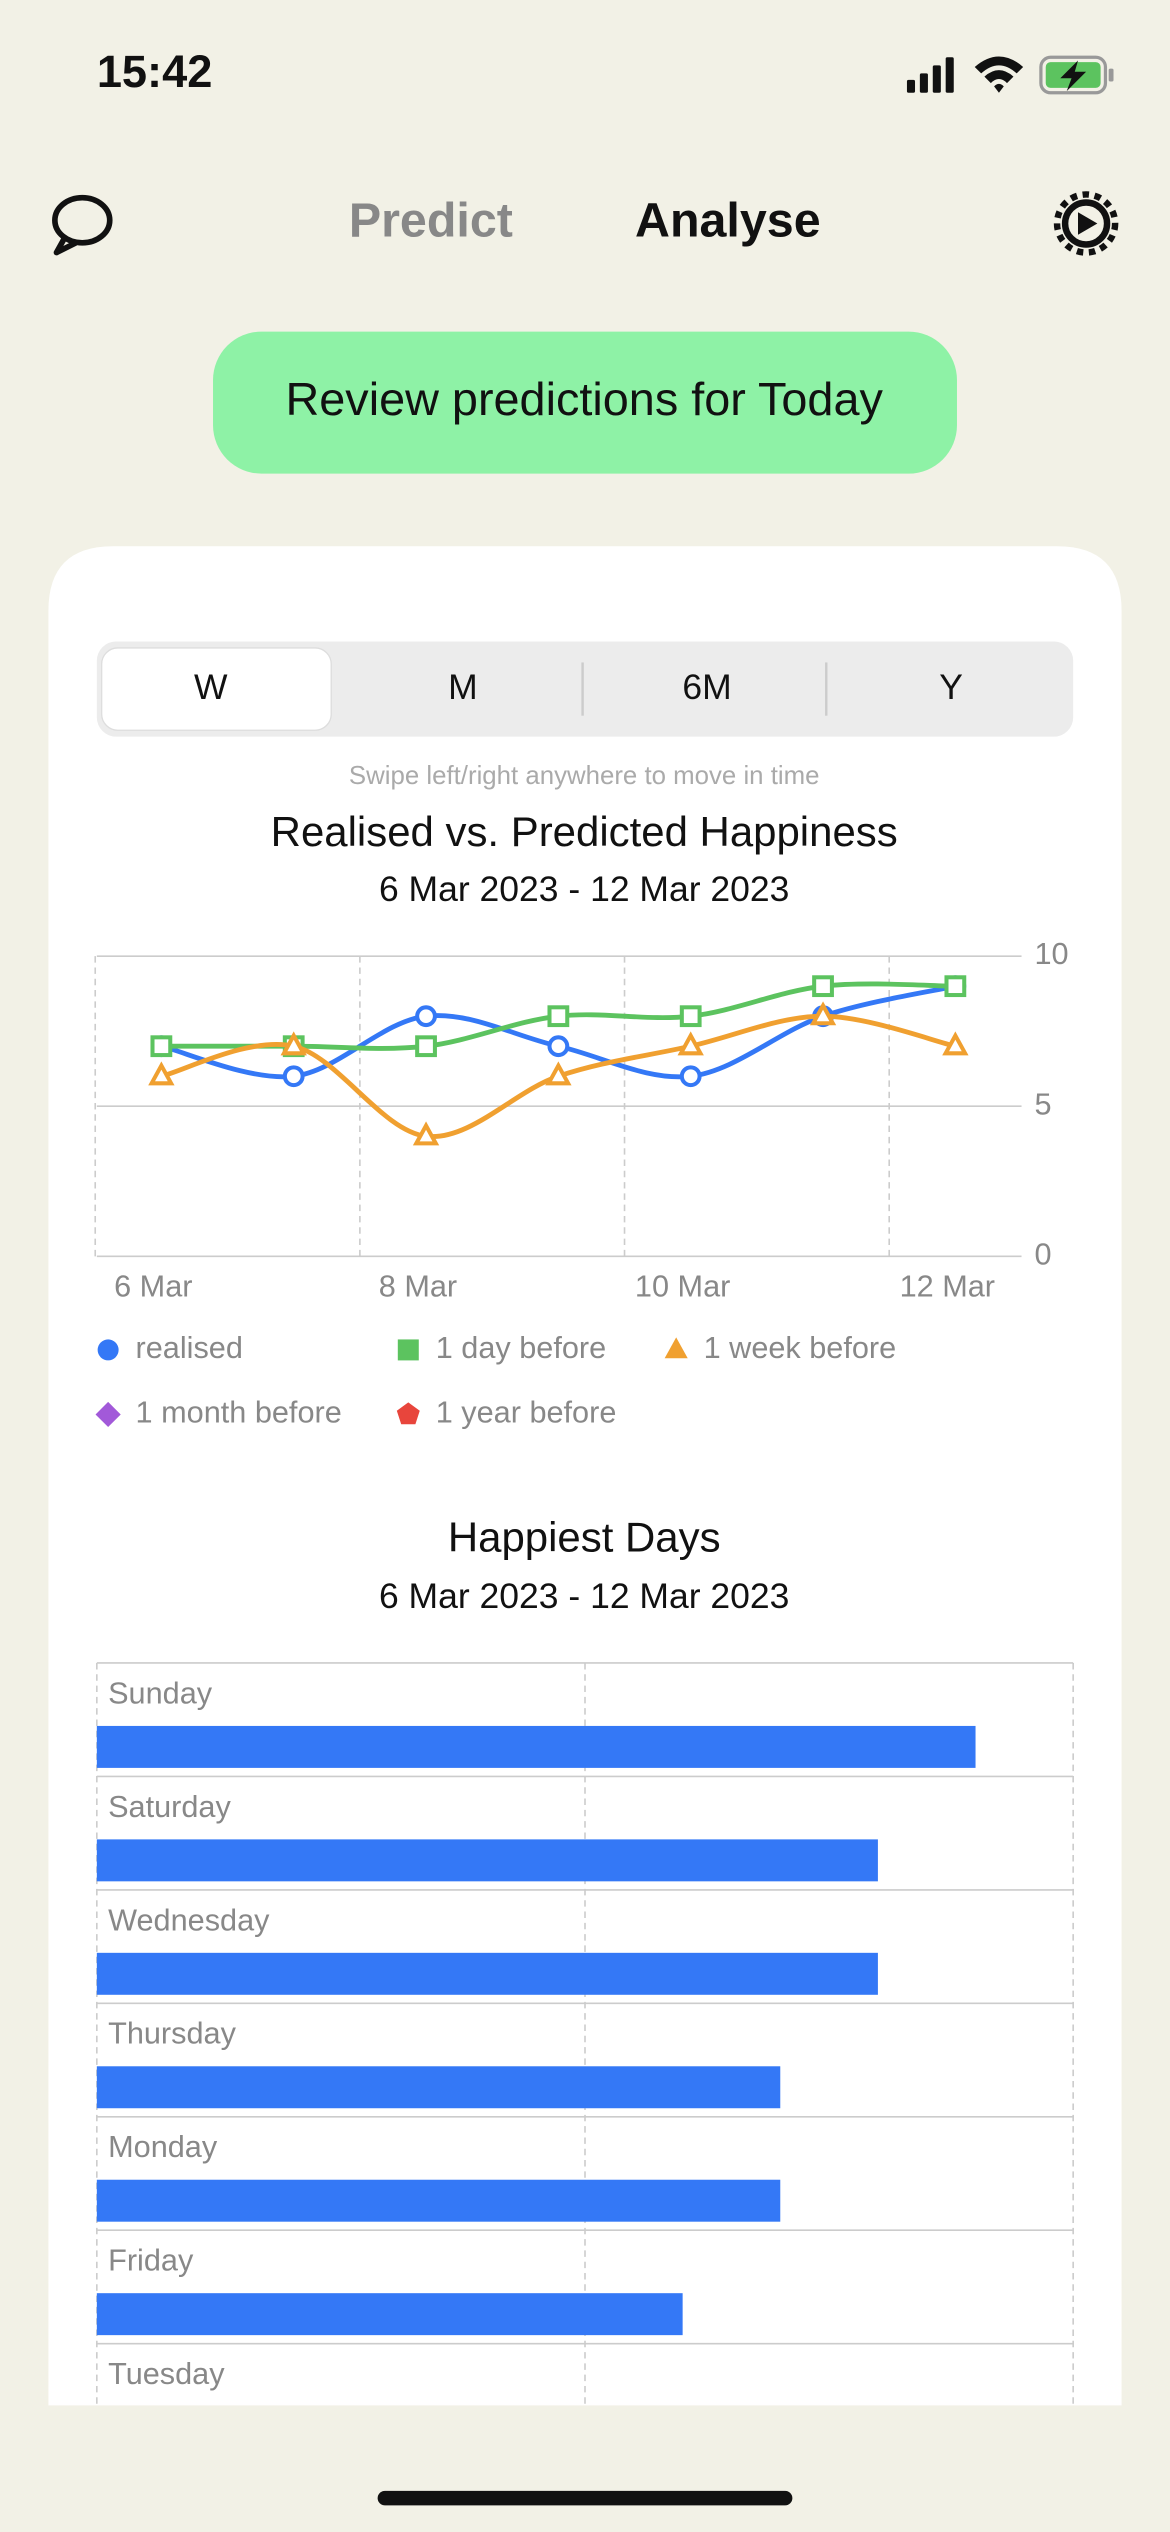 The width and height of the screenshot is (1170, 2532). I want to click on chart-title: Realised vs. Predicted Happiness, so click(584, 831).